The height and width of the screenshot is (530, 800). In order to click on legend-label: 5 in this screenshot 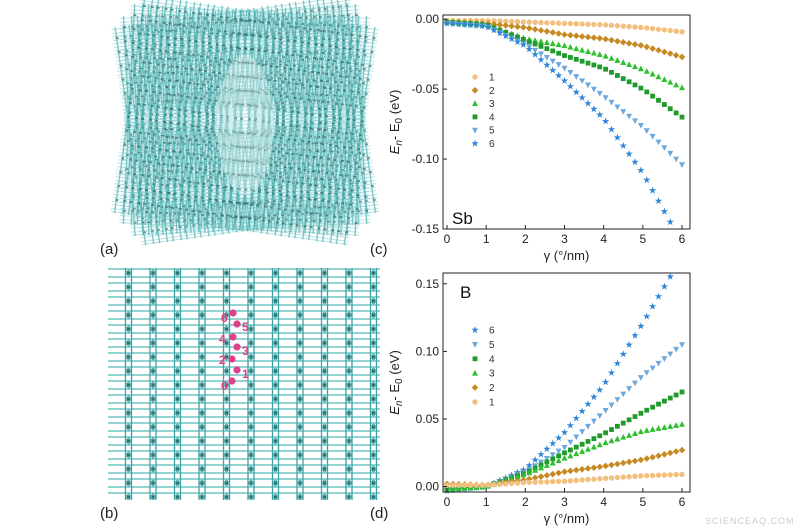, I will do `click(492, 345)`.